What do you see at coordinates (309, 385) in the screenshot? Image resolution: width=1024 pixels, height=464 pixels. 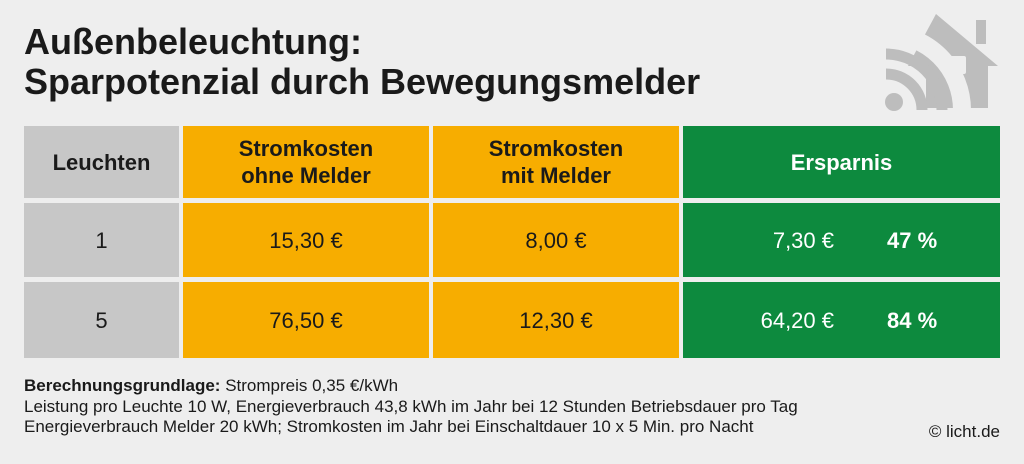 I see `footer-line-1-text: Strompreis 0,35 €/kWh` at bounding box center [309, 385].